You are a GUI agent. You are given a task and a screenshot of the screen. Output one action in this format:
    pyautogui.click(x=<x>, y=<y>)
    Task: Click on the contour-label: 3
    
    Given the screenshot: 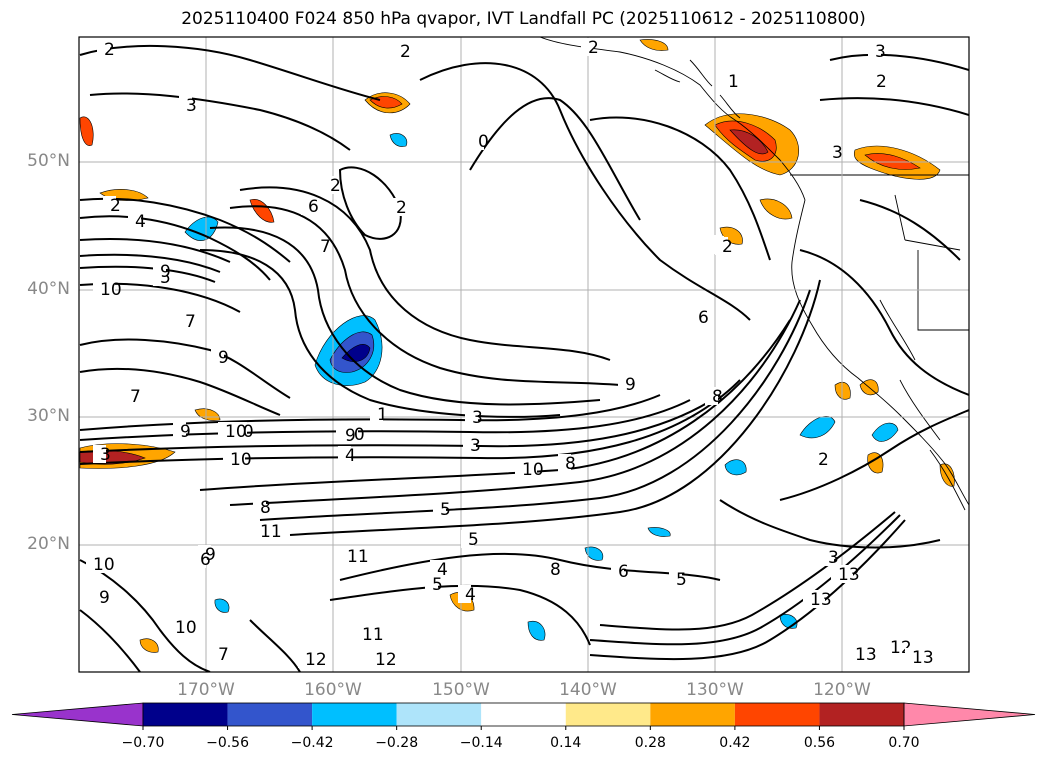 What is the action you would take?
    pyautogui.click(x=833, y=558)
    